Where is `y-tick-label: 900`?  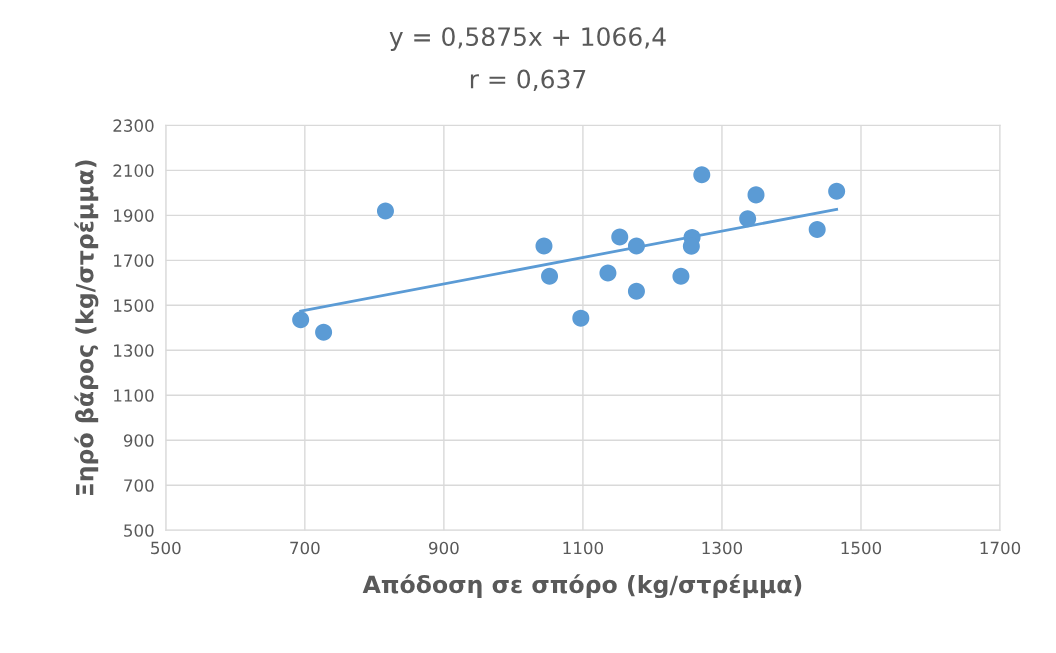
y-tick-label: 900 is located at coordinates (138, 440).